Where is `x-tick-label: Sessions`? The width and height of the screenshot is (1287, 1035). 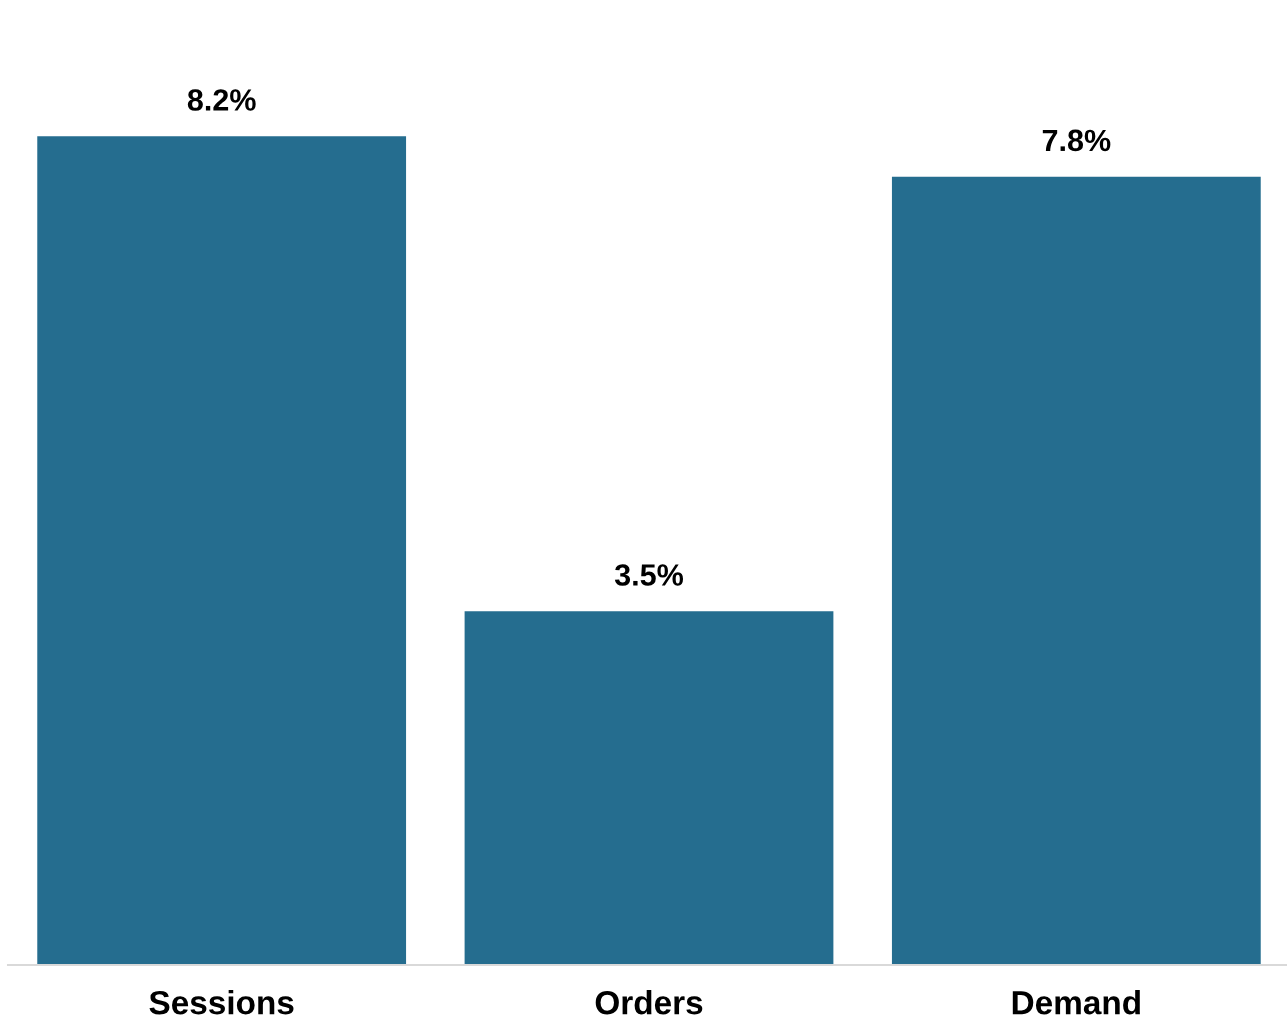 x-tick-label: Sessions is located at coordinates (221, 1002).